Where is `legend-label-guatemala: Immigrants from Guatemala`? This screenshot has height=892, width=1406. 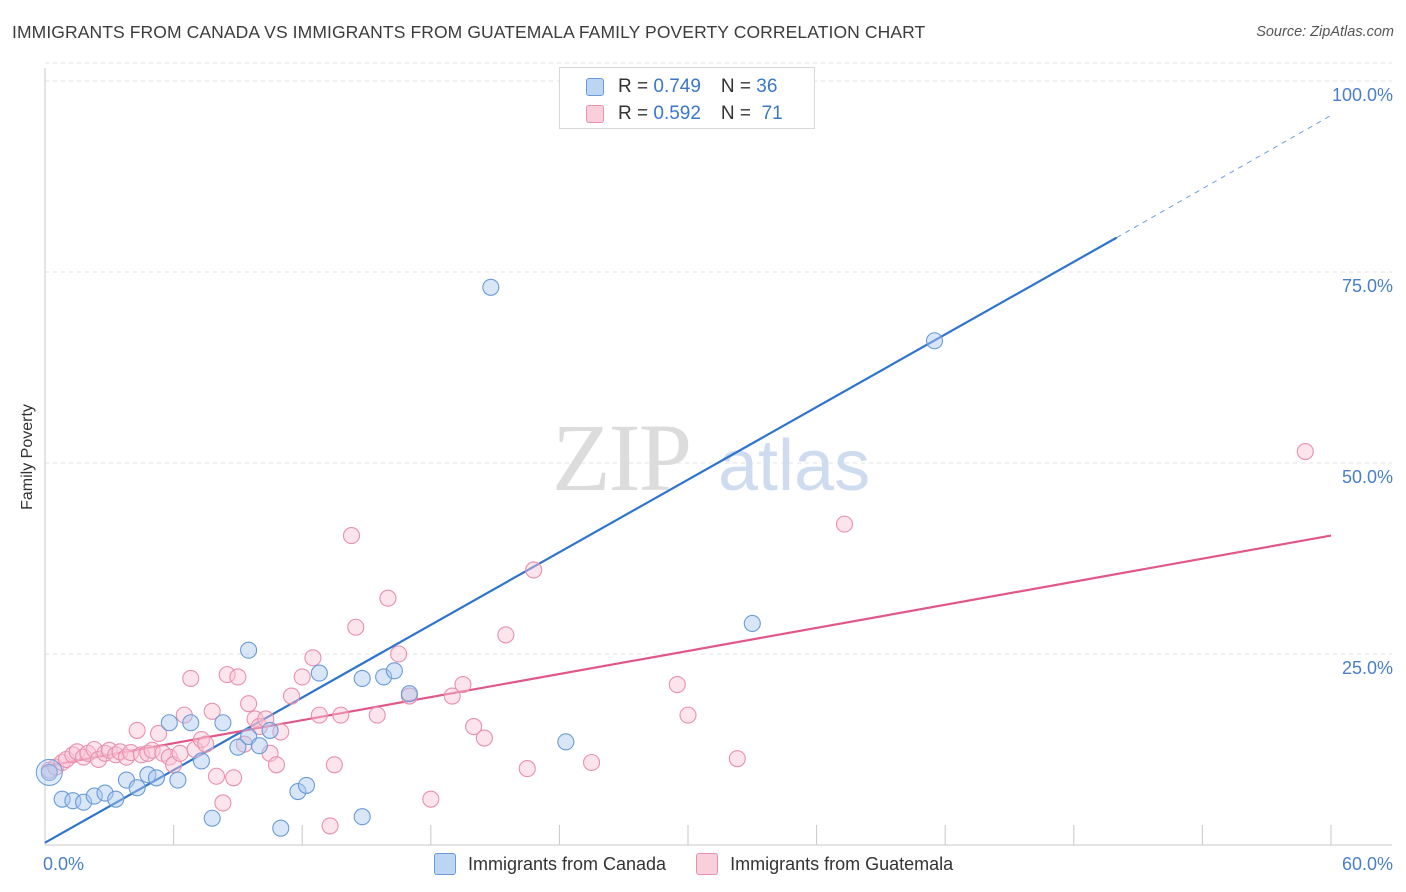 legend-label-guatemala: Immigrants from Guatemala is located at coordinates (842, 863).